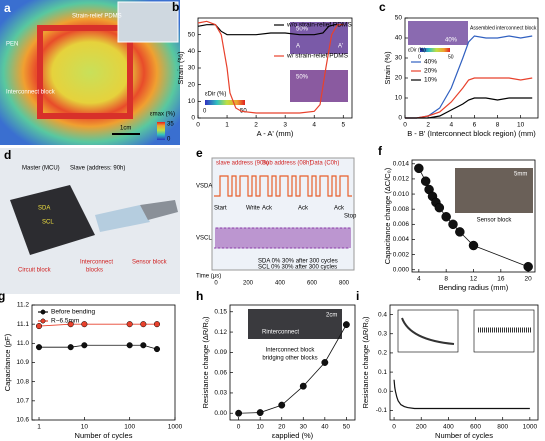 Image resolution: width=545 pixels, height=441 pixels. I want to click on x-axis-label: B - B' (Interconnect block region) (mm), so click(471, 133).